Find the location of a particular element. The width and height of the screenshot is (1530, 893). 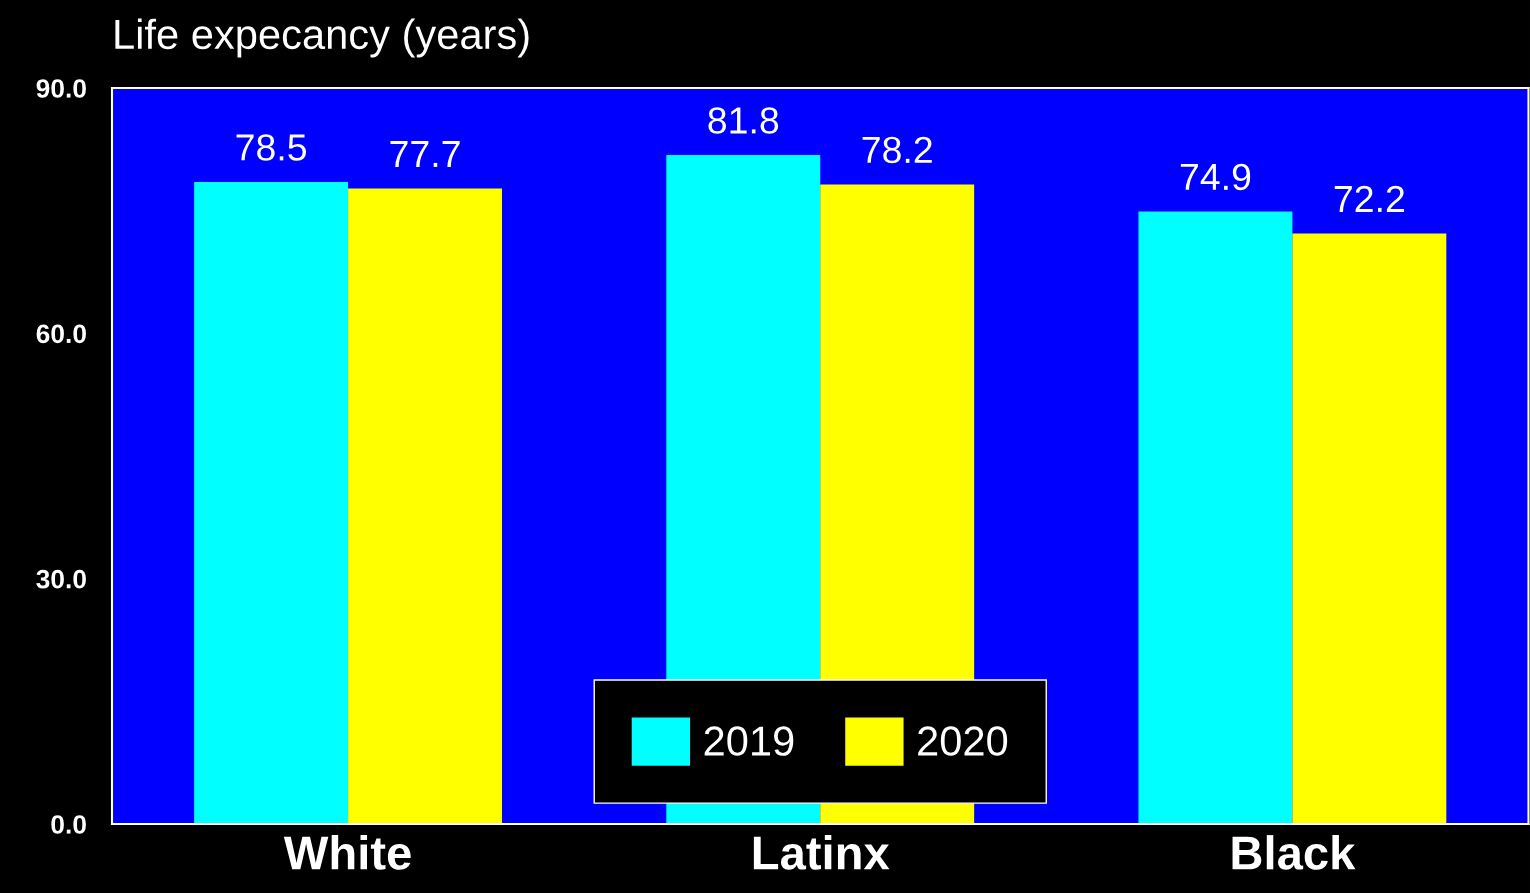

x-tick-label: Latinx is located at coordinates (821, 852).